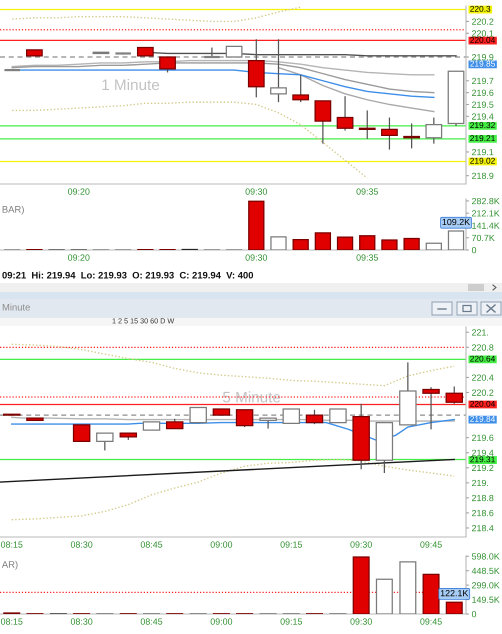 This screenshot has width=502, height=634. Describe the element at coordinates (486, 556) in the screenshot. I see `y-tick-label: 598.0K` at that location.